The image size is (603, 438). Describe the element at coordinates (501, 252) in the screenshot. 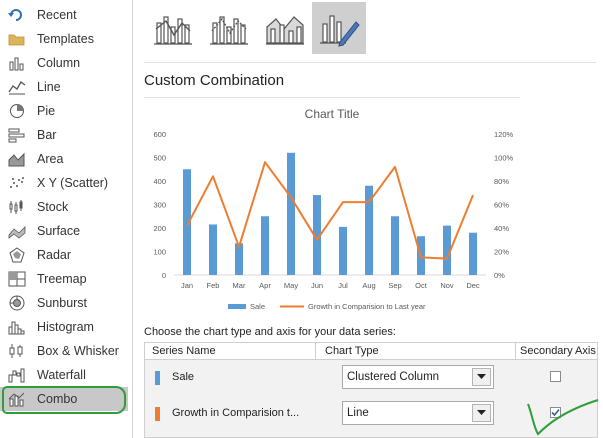

I see `y2-tick-label: 20%` at that location.